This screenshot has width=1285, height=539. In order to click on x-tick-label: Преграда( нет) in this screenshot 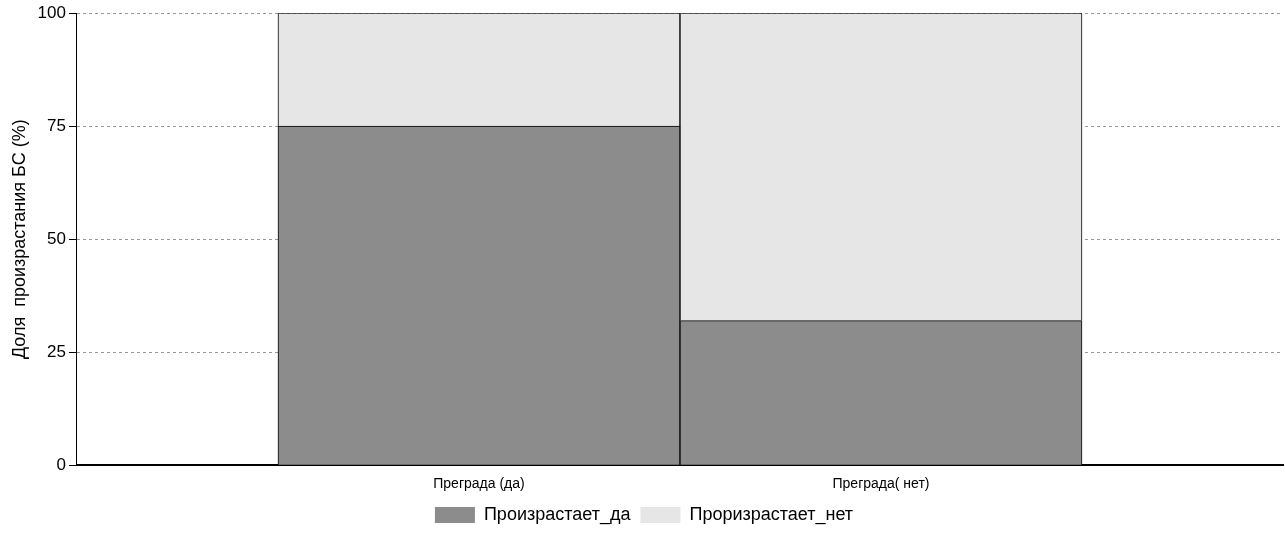, I will do `click(881, 483)`.